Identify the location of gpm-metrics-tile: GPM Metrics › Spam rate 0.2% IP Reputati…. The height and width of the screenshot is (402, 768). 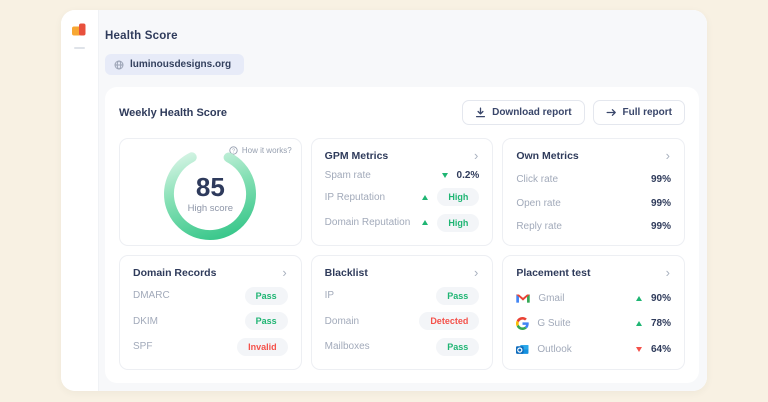
(402, 192).